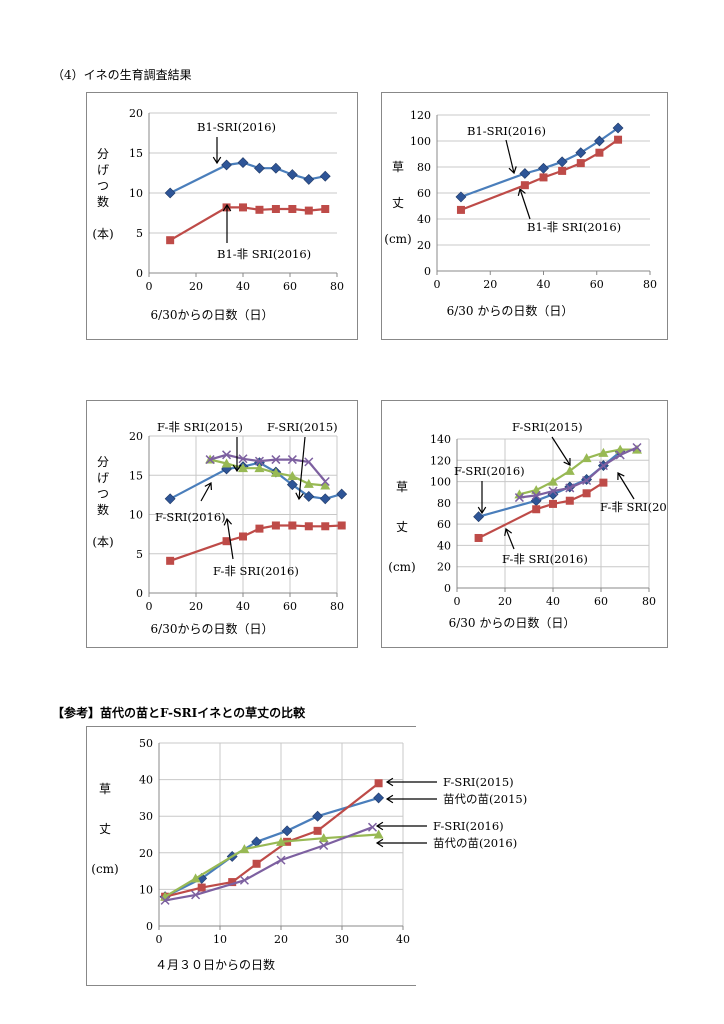 This screenshot has height=1024, width=724. I want to click on reference-title: 【参考】苗代の苗とF-SRIイネとの草丈の比較, so click(179, 713).